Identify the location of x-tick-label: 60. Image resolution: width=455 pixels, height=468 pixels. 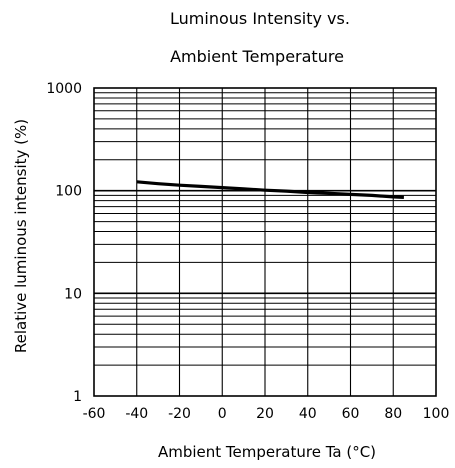
(351, 414).